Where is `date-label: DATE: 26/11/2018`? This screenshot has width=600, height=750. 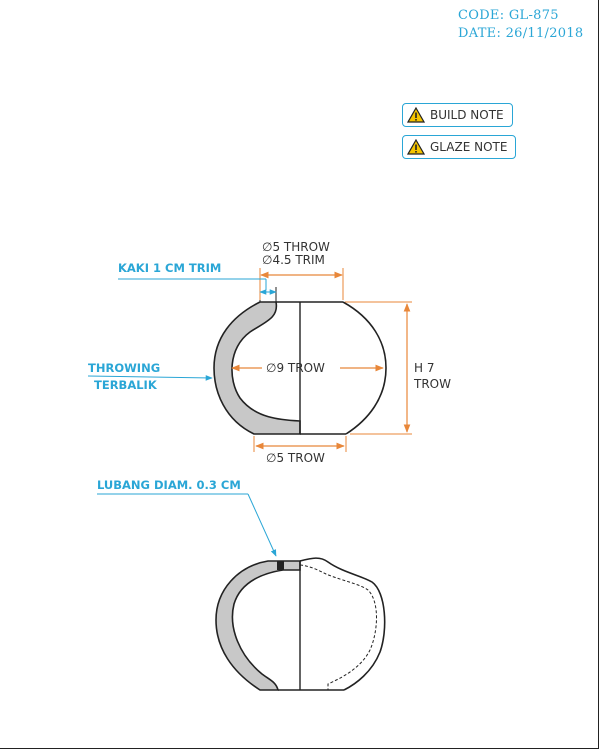
date-label: DATE: 26/11/2018 is located at coordinates (521, 33).